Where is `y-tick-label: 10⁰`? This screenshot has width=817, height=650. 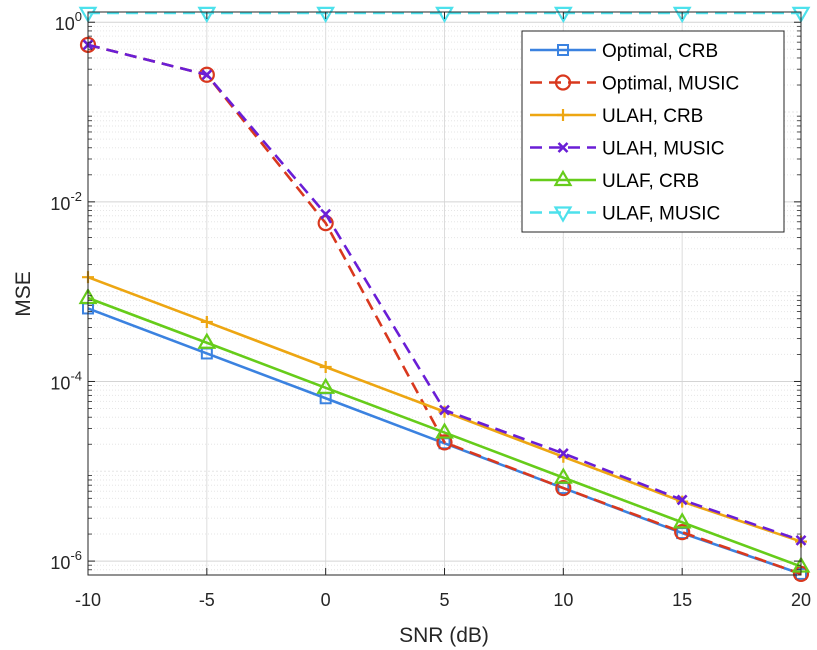
y-tick-label: 10⁰ is located at coordinates (68, 21).